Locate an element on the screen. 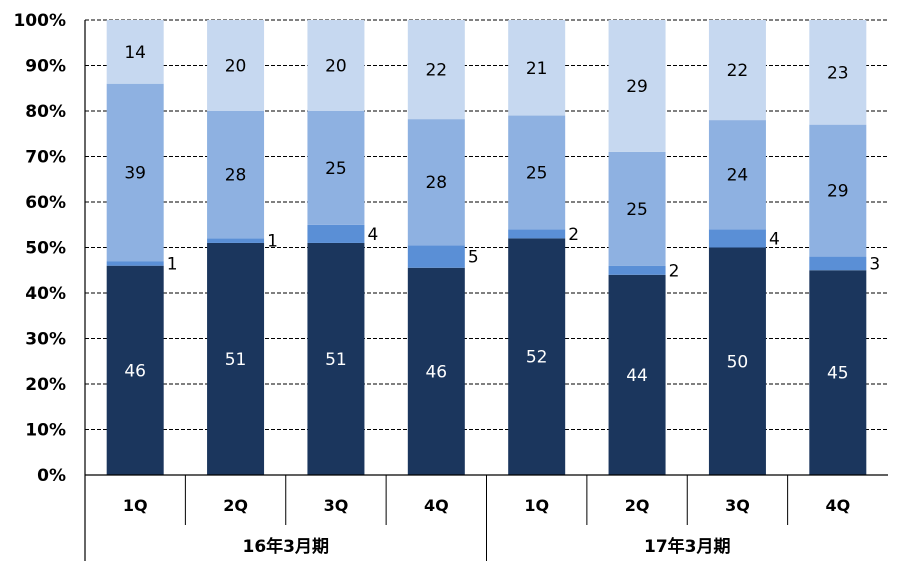  data-label: 52 is located at coordinates (537, 358).